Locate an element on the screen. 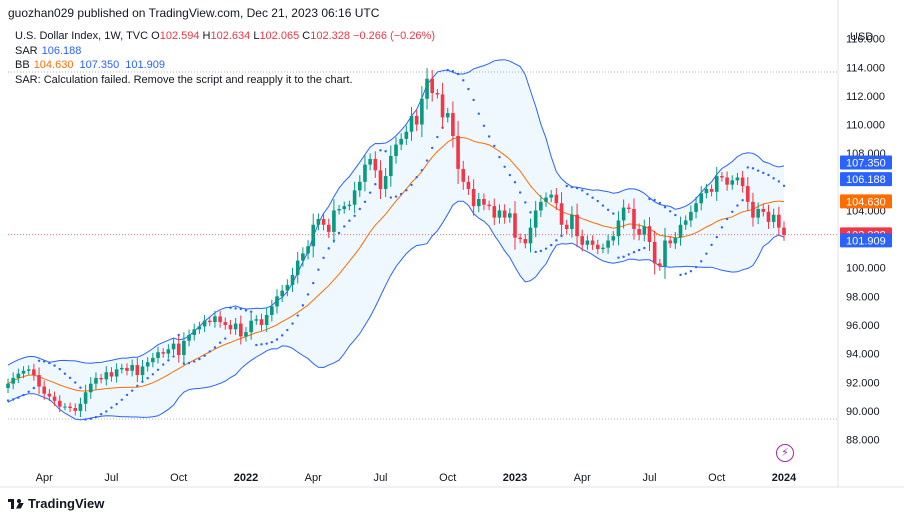 The height and width of the screenshot is (518, 904). time-tick-label: Apr is located at coordinates (313, 478).